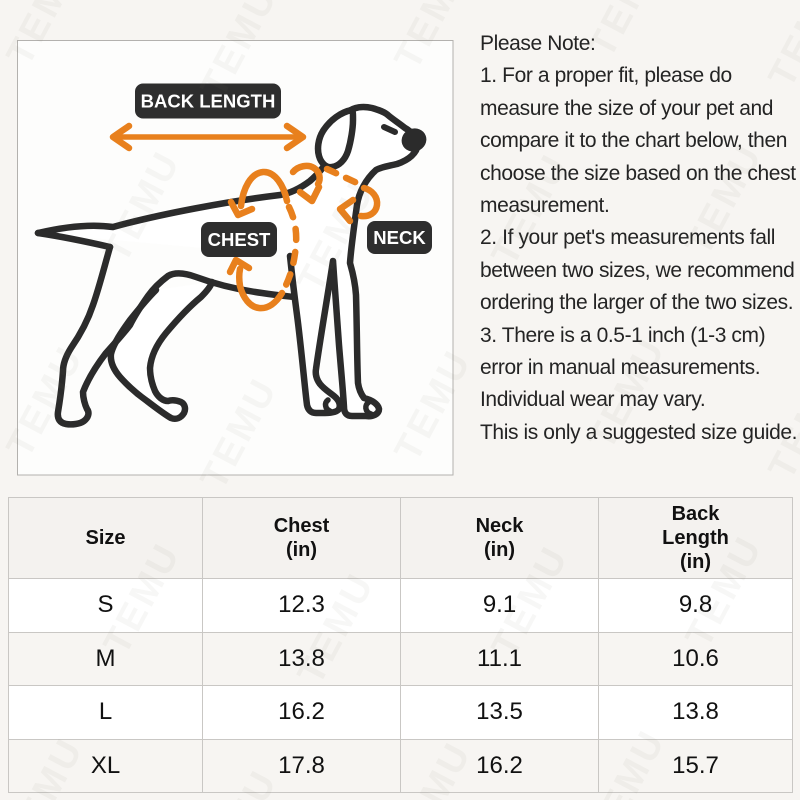 This screenshot has width=800, height=800. What do you see at coordinates (239, 239) in the screenshot?
I see `svg-text: CHEST` at bounding box center [239, 239].